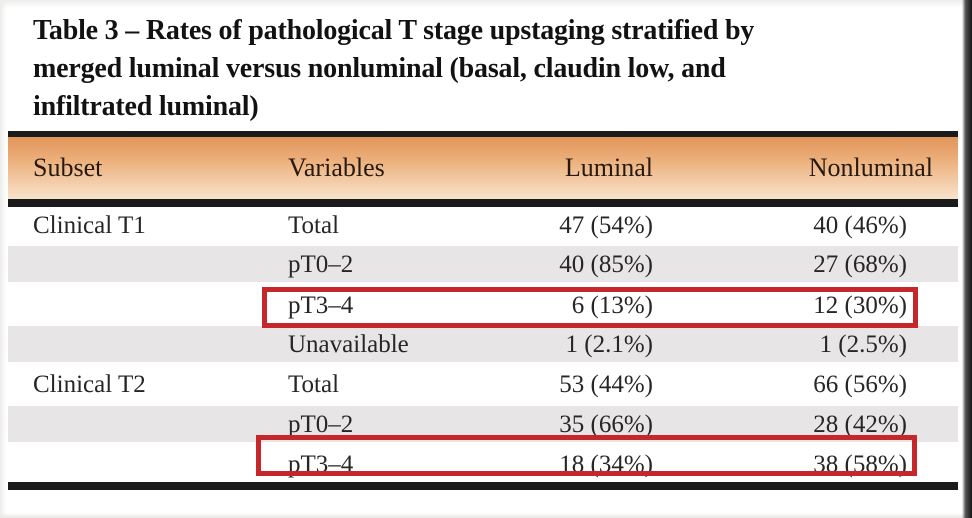 The image size is (972, 518). What do you see at coordinates (606, 225) in the screenshot?
I see `cell-luminal: 47 (54%)` at bounding box center [606, 225].